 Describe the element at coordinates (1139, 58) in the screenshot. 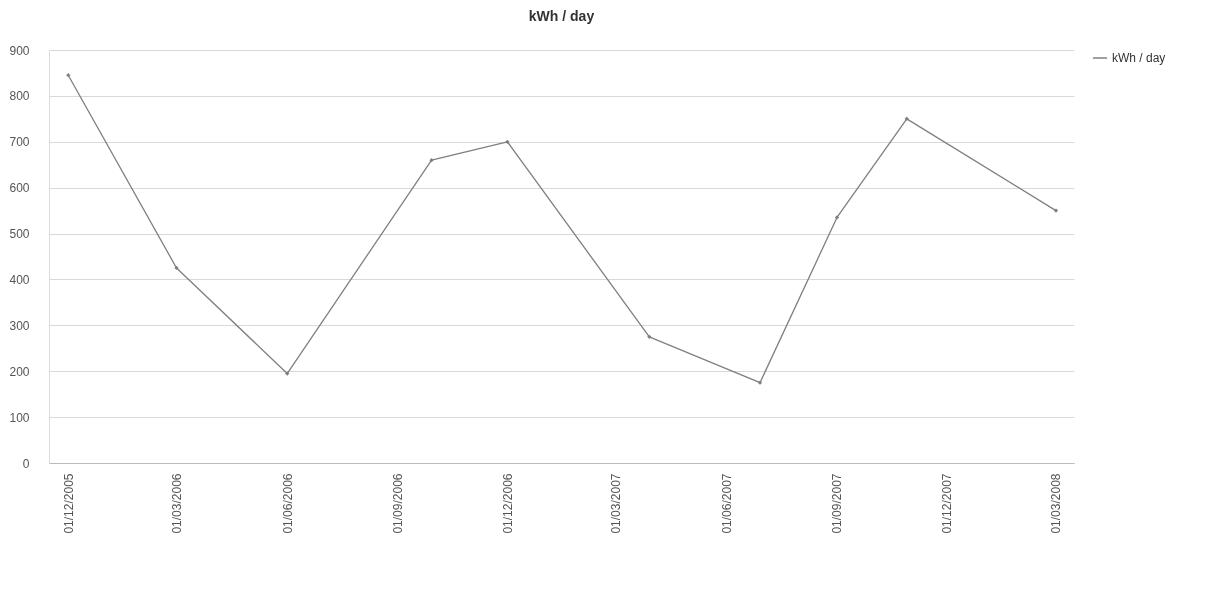

I see `legend-label: kWh / day` at that location.